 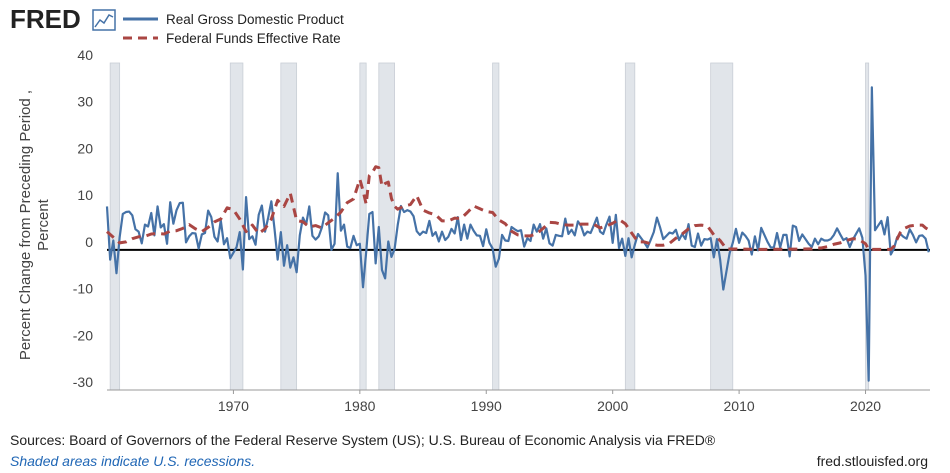 I want to click on y-axis-title: Percent Change from Preceding Period ,, so click(x=25, y=225).